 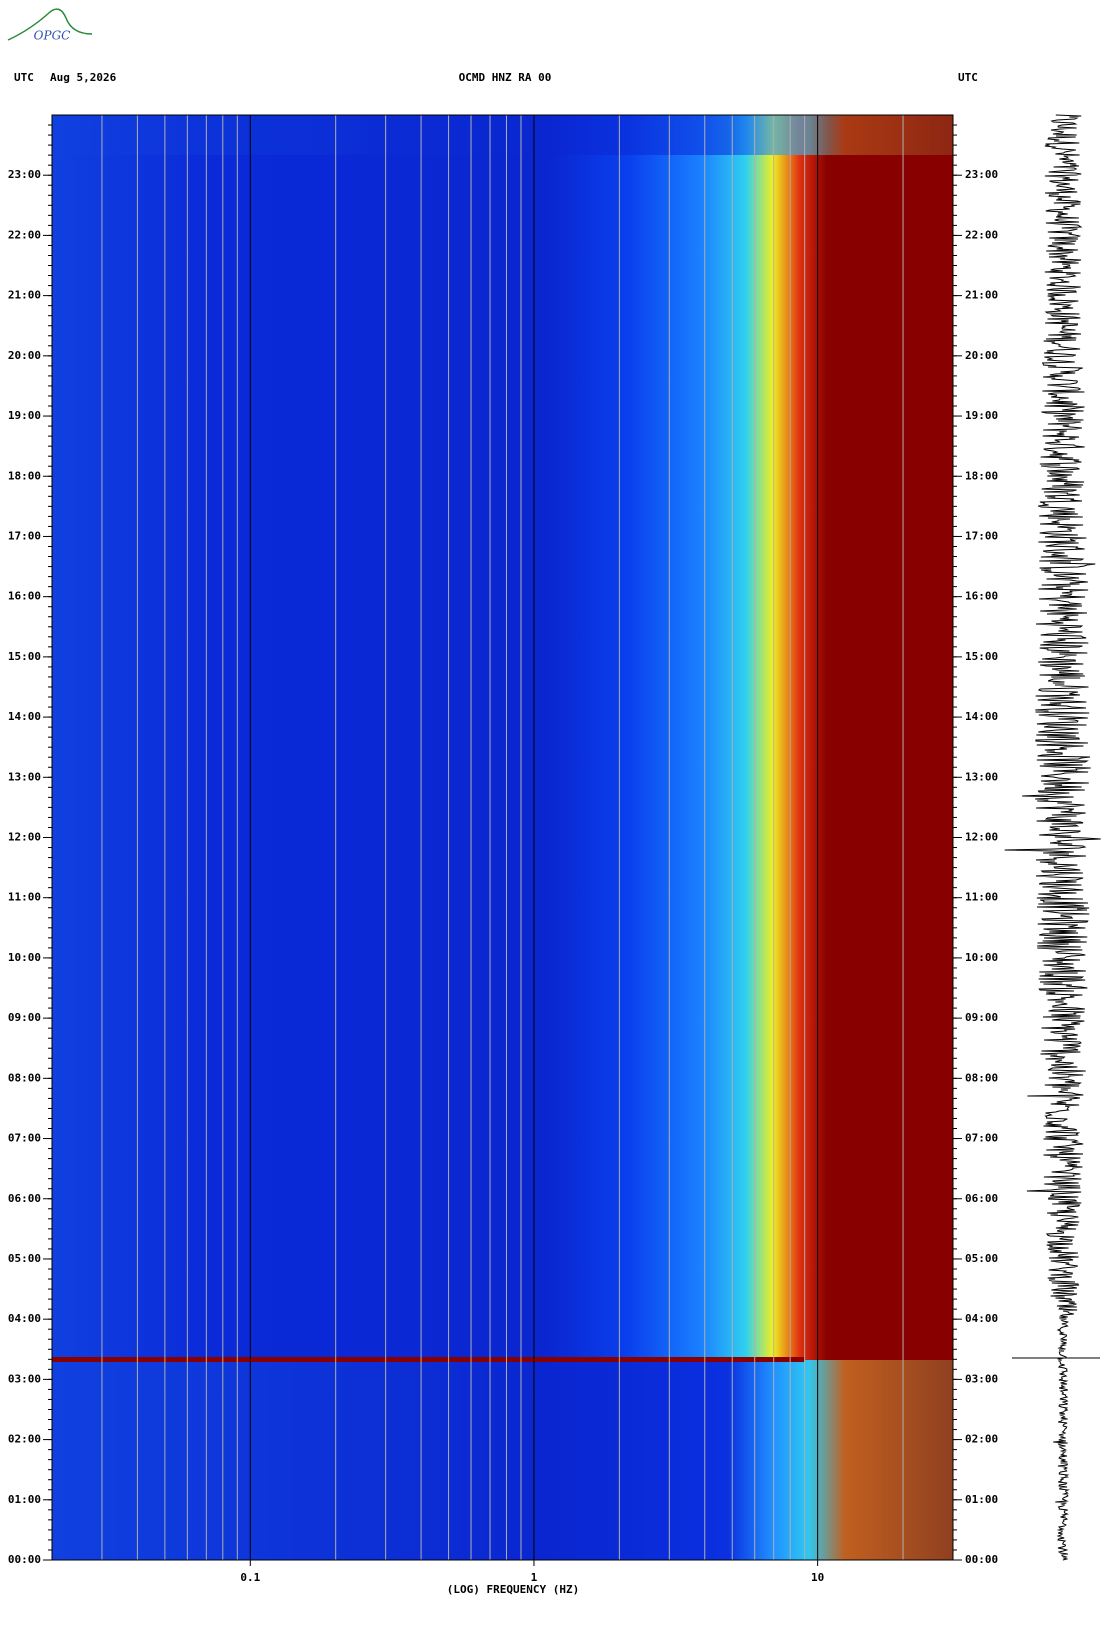 I want to click on date: Aug 5,2026, so click(x=83, y=77).